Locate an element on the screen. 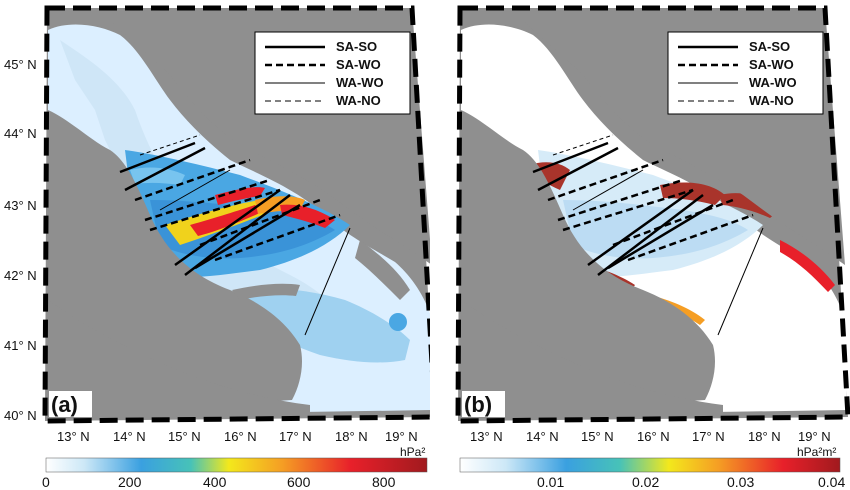  lon-label-18-b: 18° N is located at coordinates (764, 436).